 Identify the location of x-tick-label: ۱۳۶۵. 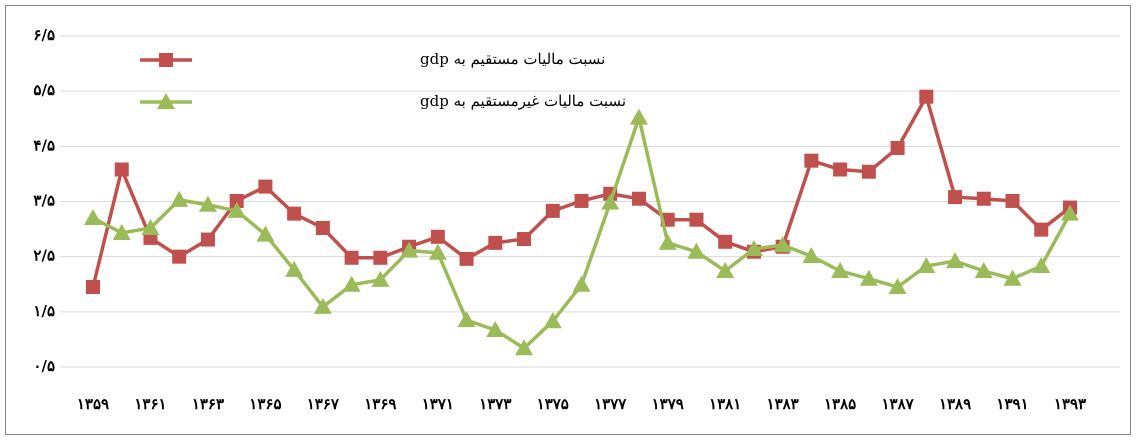
(265, 404).